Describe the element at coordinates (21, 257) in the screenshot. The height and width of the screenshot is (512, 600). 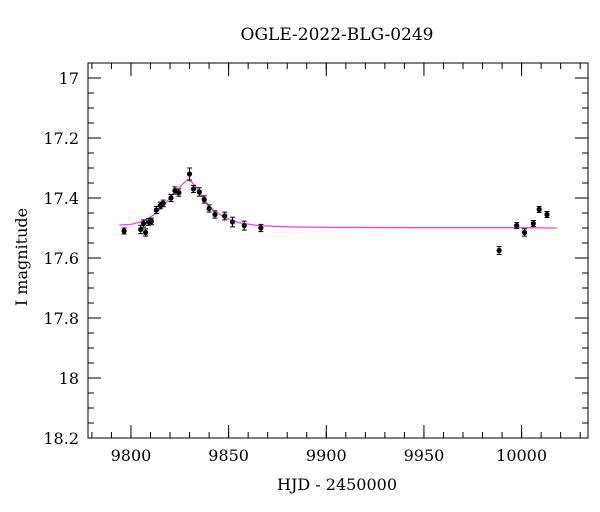
I see `y-axis-label: I magnitude` at that location.